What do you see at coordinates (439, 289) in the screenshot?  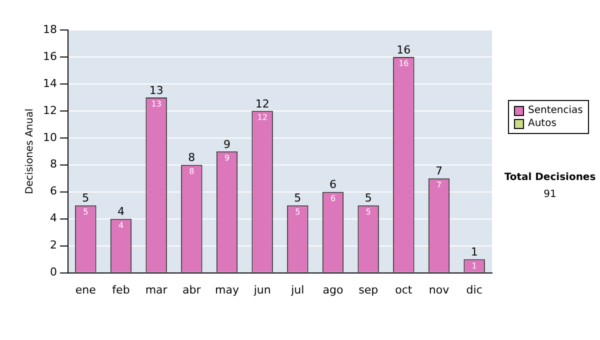 I see `x-tick-label: nov` at bounding box center [439, 289].